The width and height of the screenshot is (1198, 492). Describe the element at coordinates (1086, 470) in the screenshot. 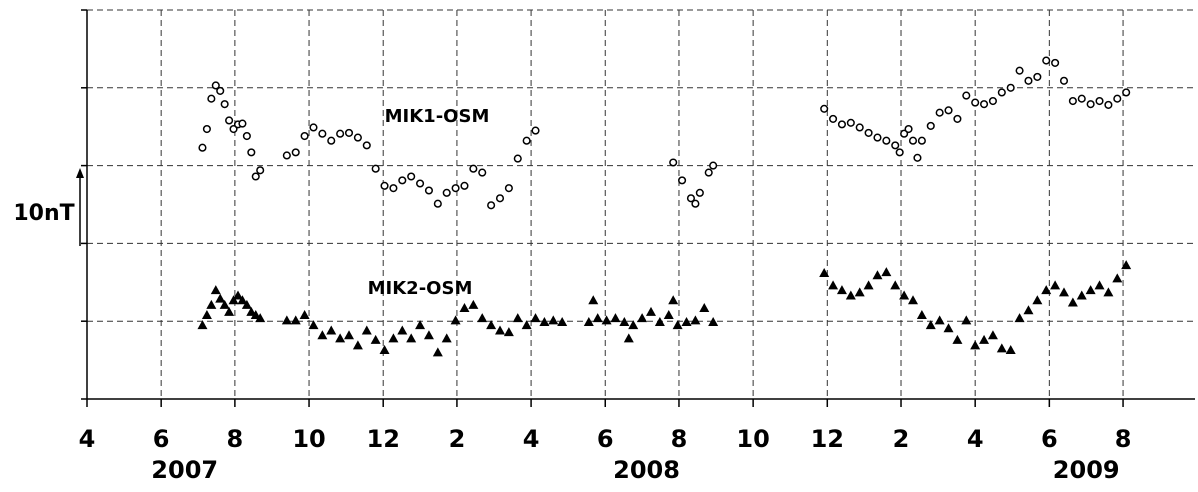

I see `year-label: 2009` at that location.